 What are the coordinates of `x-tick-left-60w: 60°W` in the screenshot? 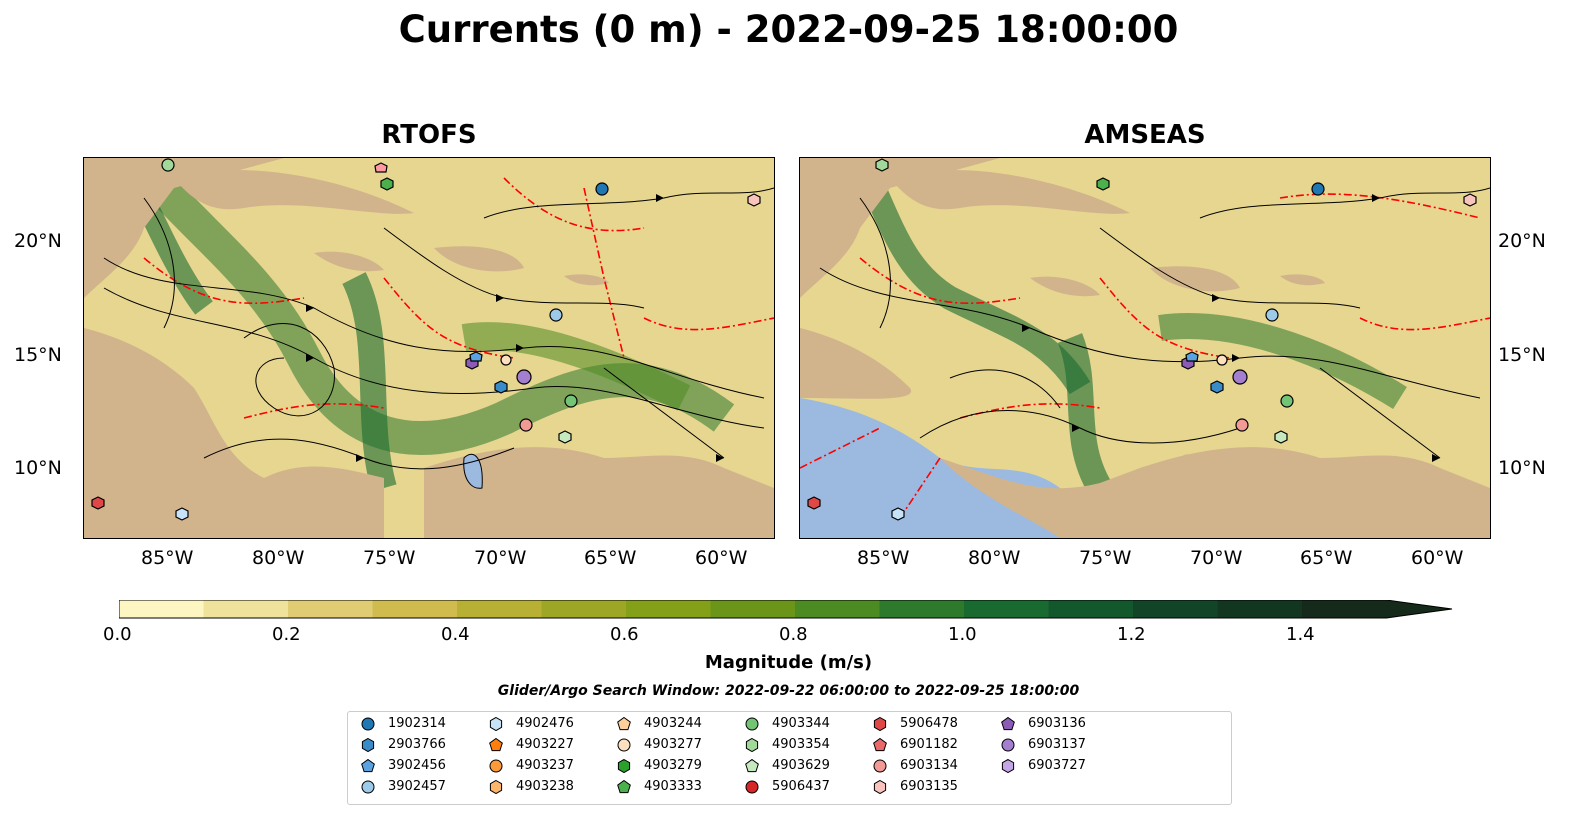 It's located at (721, 558).